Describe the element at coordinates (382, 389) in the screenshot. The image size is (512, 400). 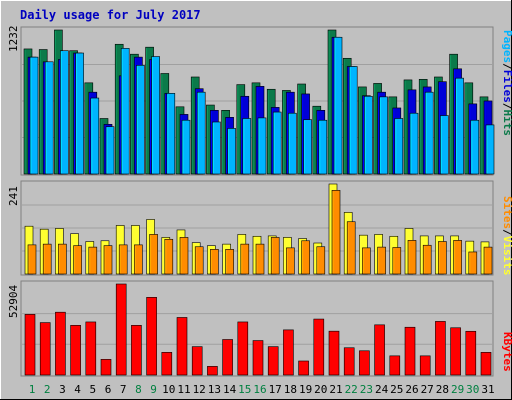
I see `day-label-24: 24` at that location.